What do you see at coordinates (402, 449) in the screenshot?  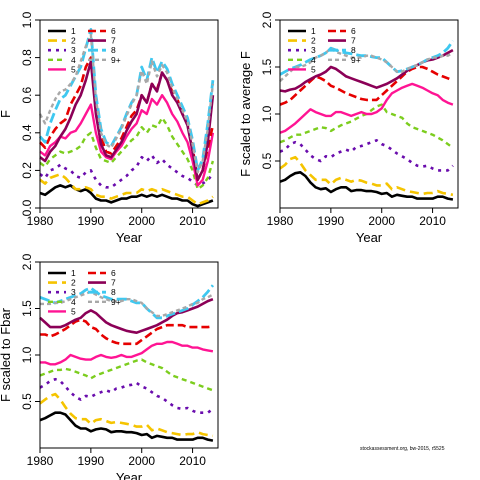 I see `source-note: stockassessment.org, bw-2015, r5525` at bounding box center [402, 449].